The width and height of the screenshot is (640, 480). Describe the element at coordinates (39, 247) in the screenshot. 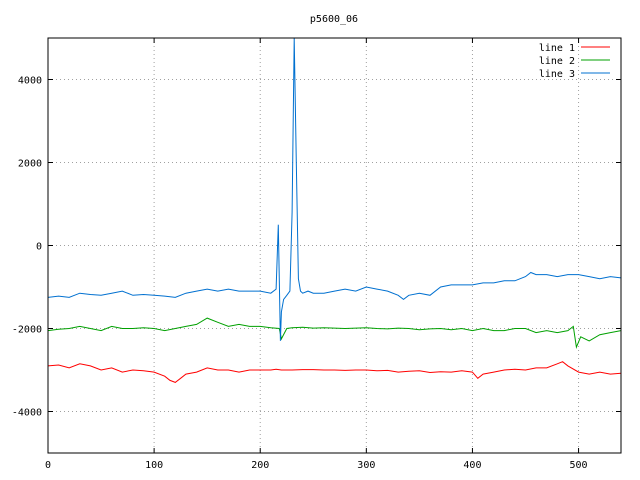

I see `y-tick-label: 0` at that location.